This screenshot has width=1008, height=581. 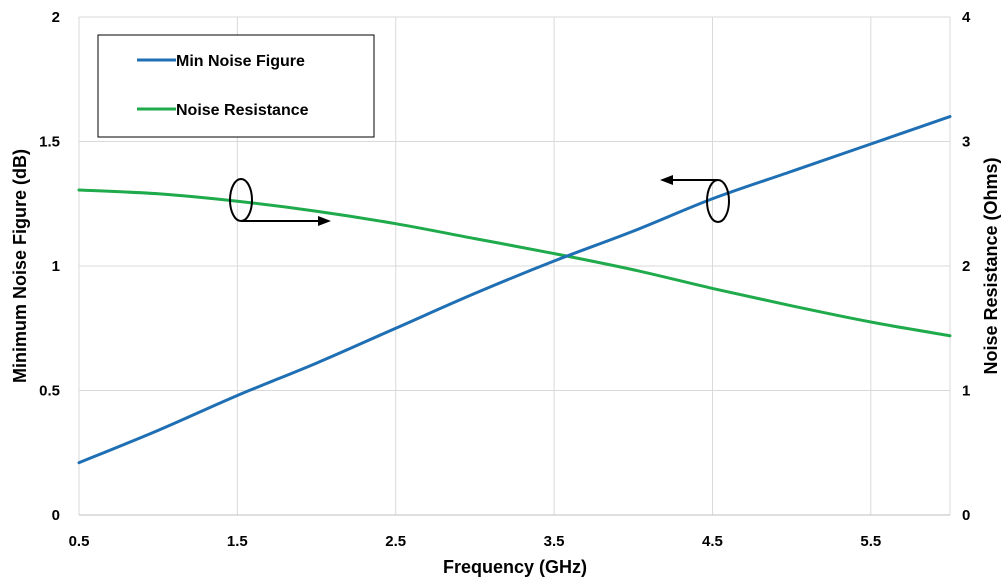 What do you see at coordinates (479, 200) in the screenshot?
I see `axis-indicator-annotations` at bounding box center [479, 200].